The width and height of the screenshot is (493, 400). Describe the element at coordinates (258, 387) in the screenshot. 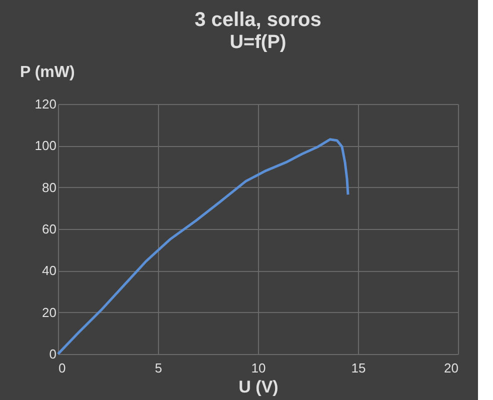

I see `x-axis-title: U (V)` at that location.